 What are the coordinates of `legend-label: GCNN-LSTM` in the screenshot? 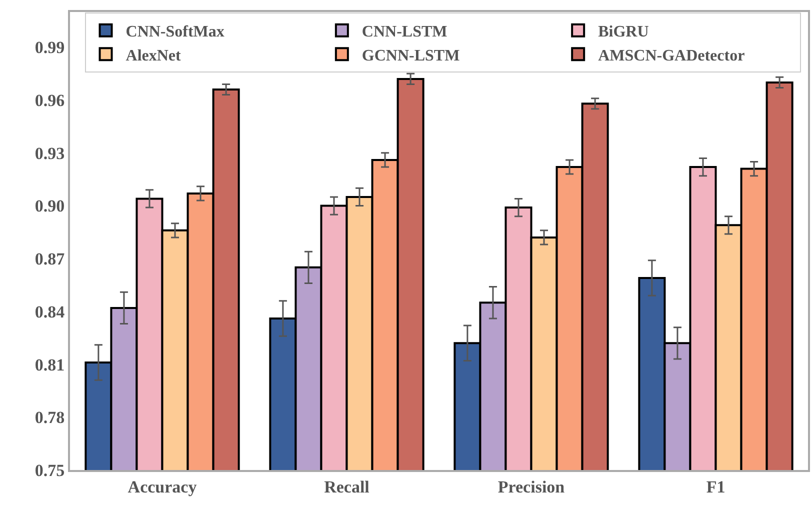 It's located at (411, 55).